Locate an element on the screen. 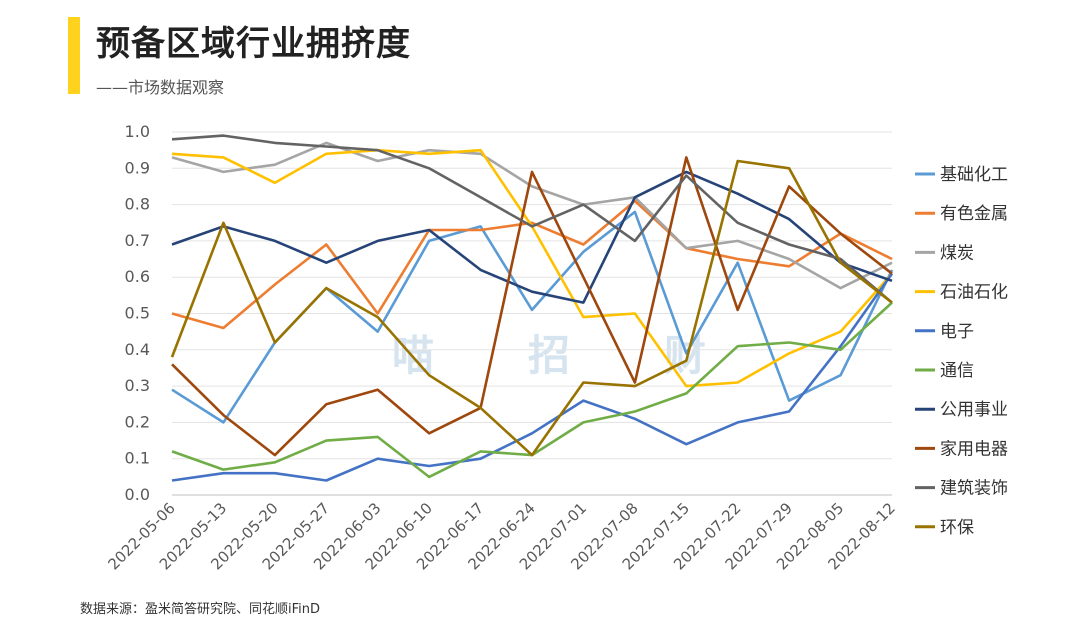 The width and height of the screenshot is (1080, 626). watermark-char: 招 is located at coordinates (549, 355).